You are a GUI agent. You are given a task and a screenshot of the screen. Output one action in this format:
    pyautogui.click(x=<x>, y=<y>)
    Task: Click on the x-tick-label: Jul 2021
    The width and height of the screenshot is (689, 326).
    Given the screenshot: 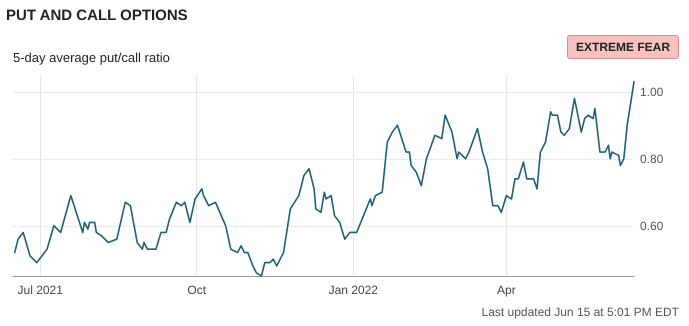 What is the action you would take?
    pyautogui.click(x=41, y=290)
    